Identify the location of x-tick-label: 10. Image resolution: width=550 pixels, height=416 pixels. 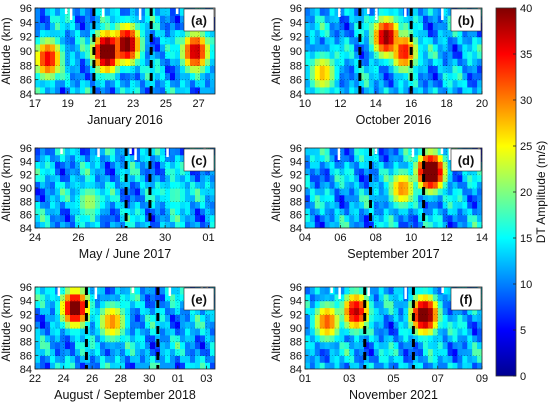
(411, 238).